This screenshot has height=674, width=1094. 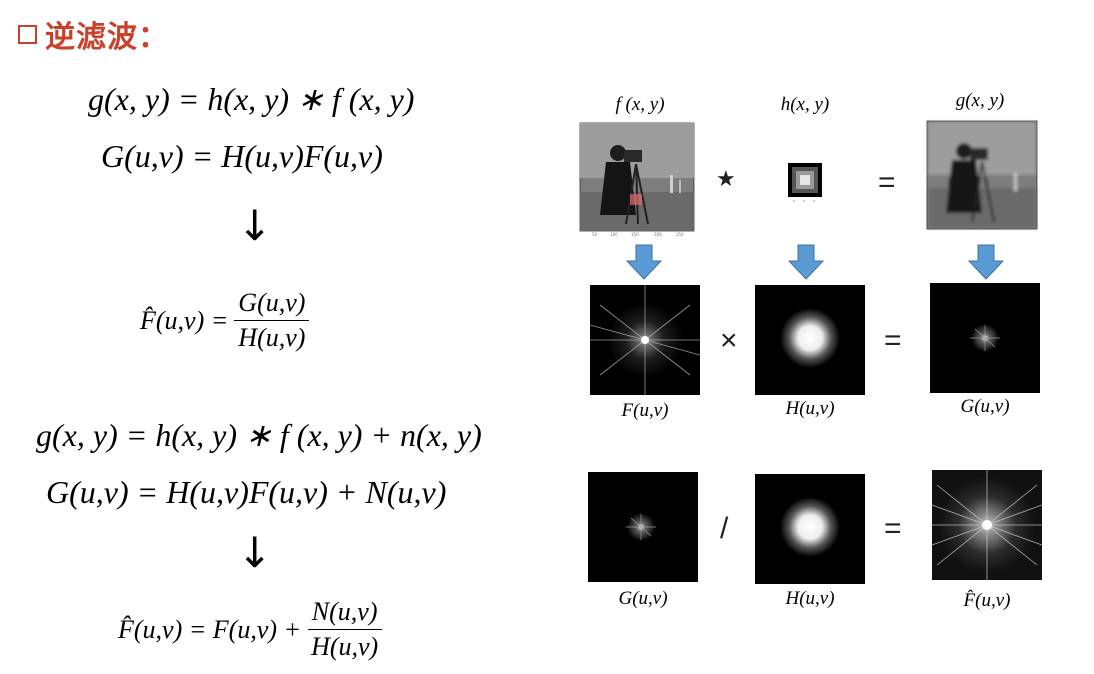 What do you see at coordinates (242, 156) in the screenshot?
I see `equation-degradation-freq: G(u,v) = H(u,v)F(u,v)` at bounding box center [242, 156].